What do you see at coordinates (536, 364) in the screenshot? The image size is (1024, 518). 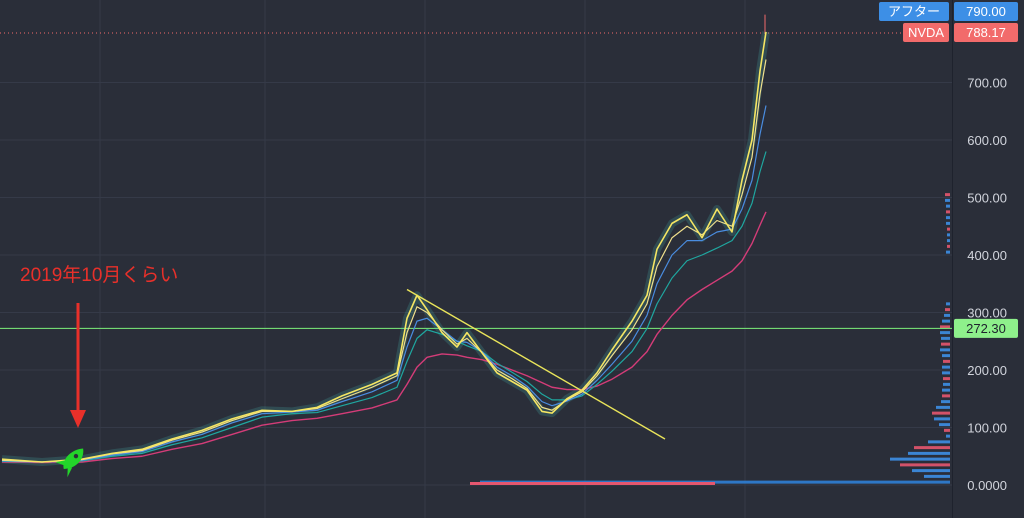 I see `trendline` at bounding box center [536, 364].